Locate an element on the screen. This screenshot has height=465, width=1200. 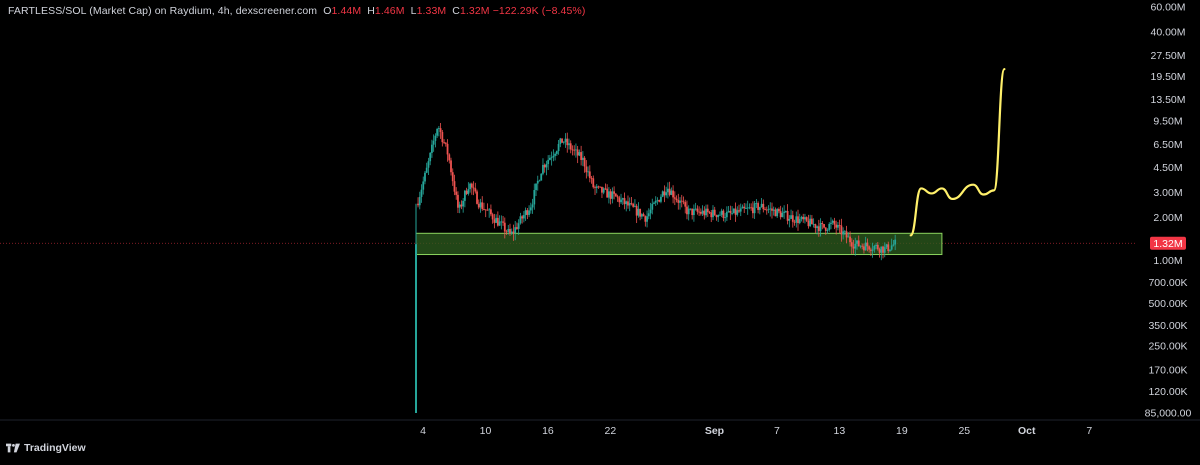
ohlc-open-value: 1.44M is located at coordinates (346, 11).